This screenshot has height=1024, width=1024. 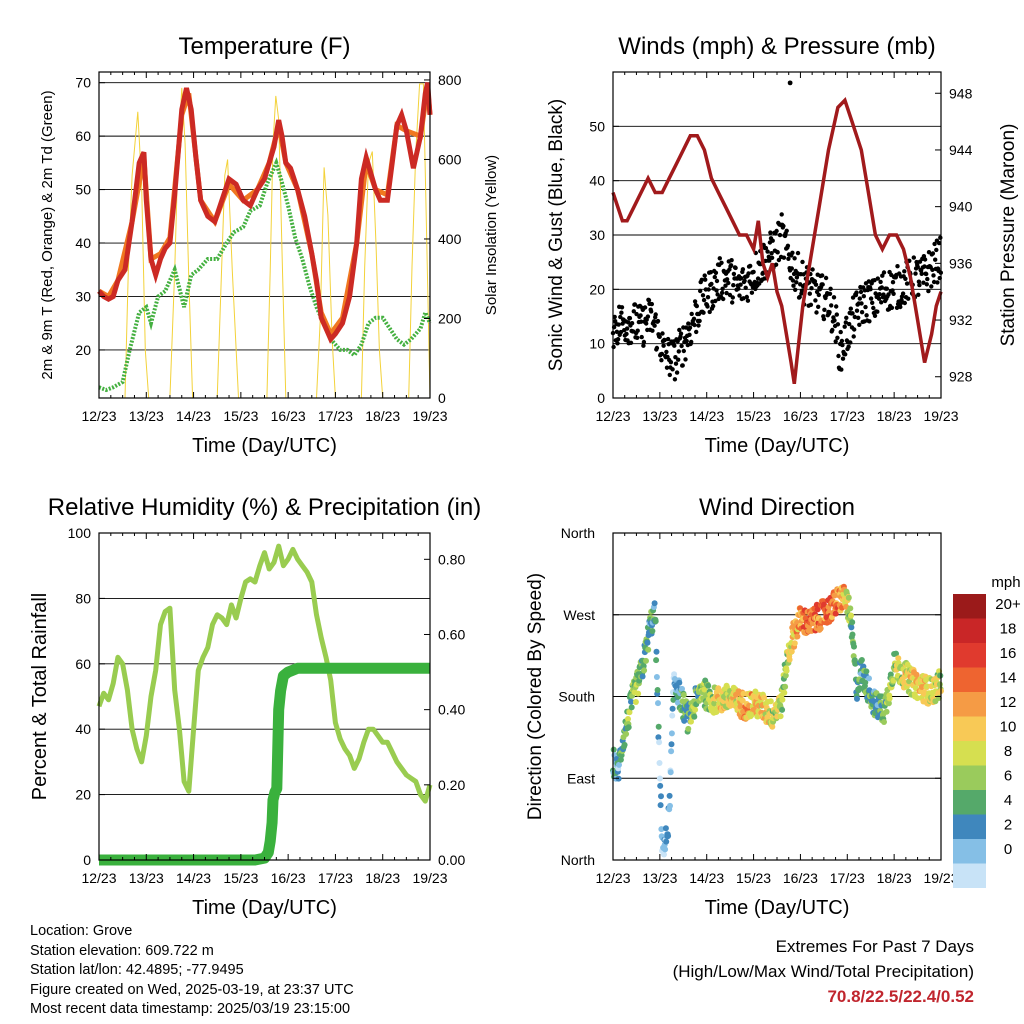 I want to click on colorbar-label: 18, so click(x=1008, y=629).